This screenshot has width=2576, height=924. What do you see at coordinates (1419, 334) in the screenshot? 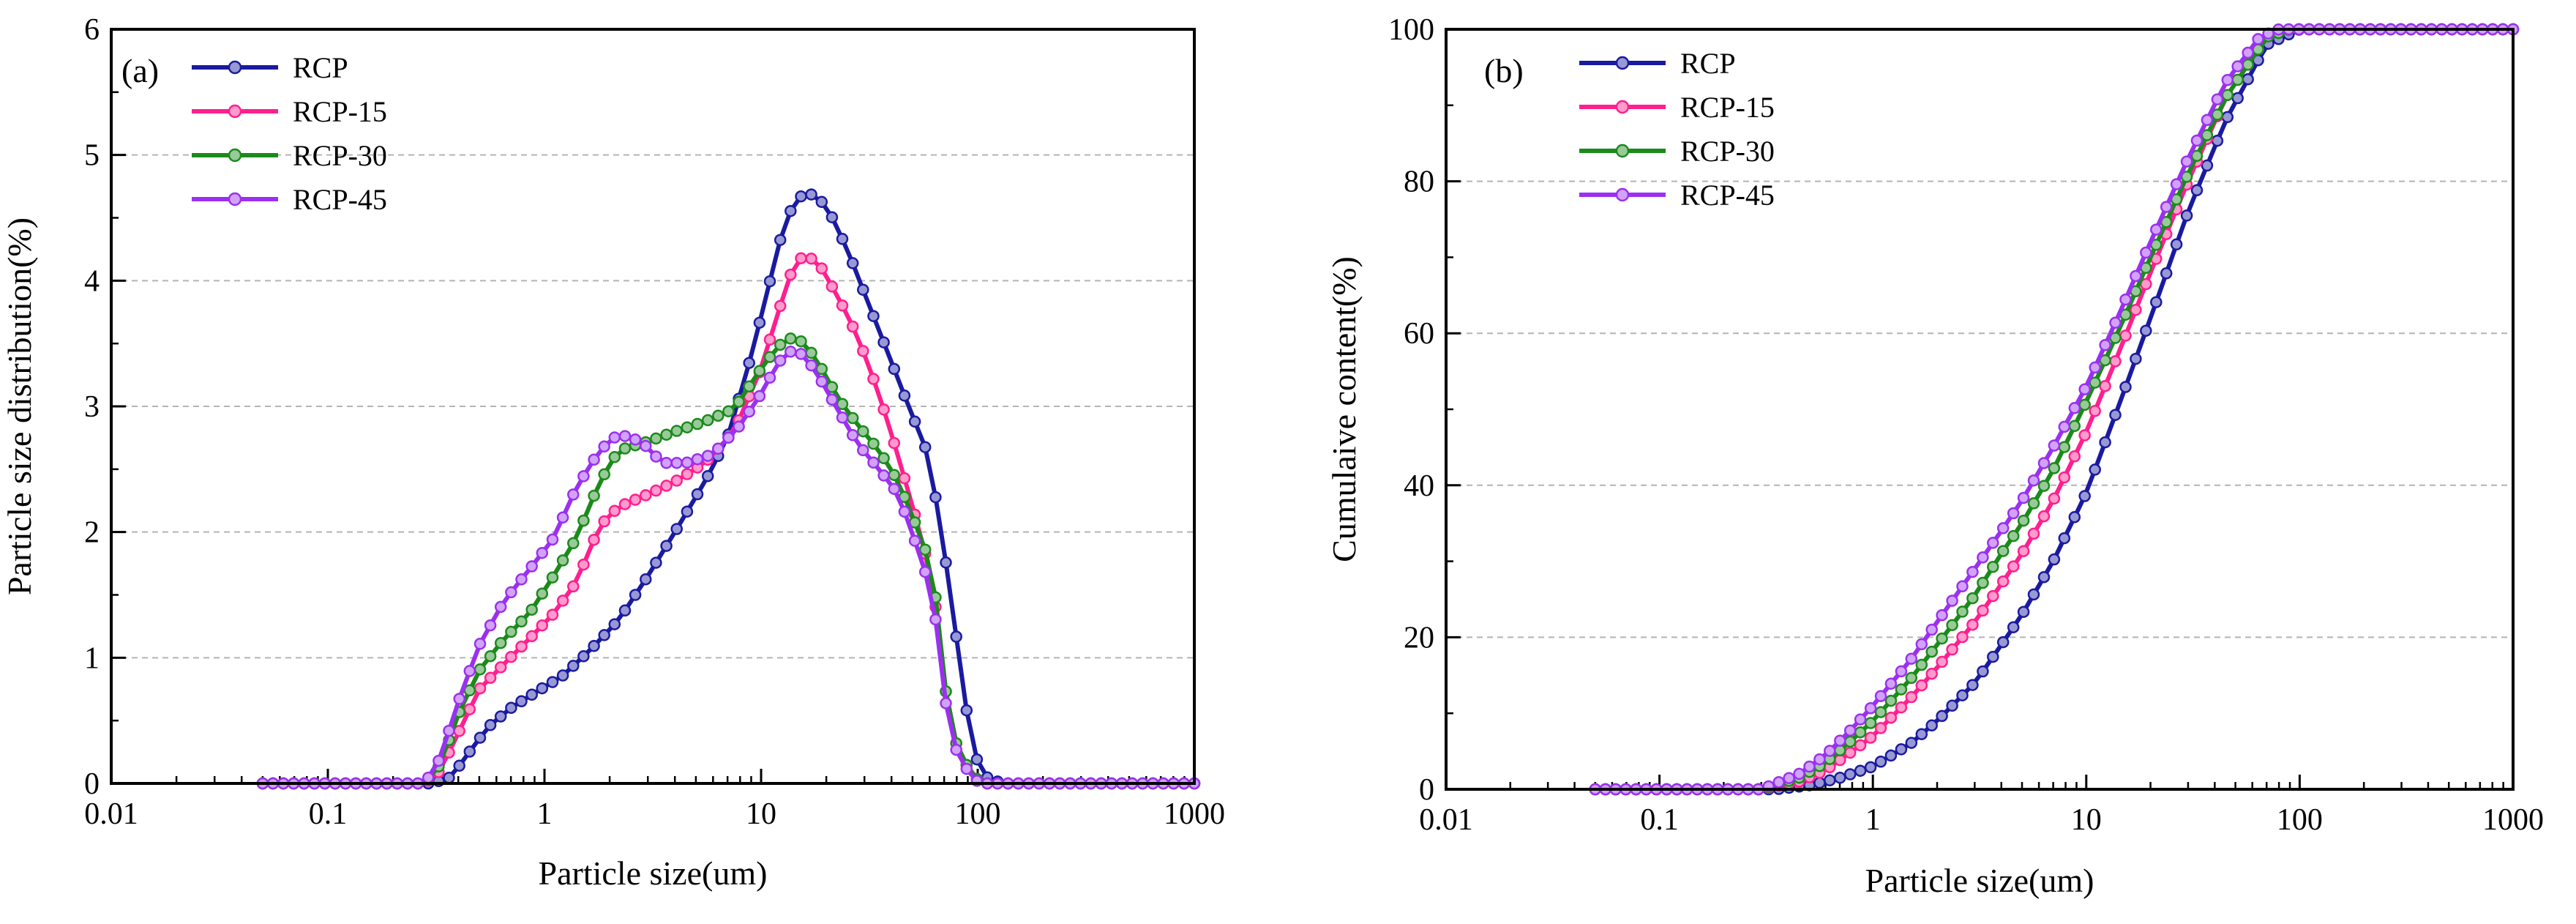
I see `y-tick-label: 60` at bounding box center [1419, 334].